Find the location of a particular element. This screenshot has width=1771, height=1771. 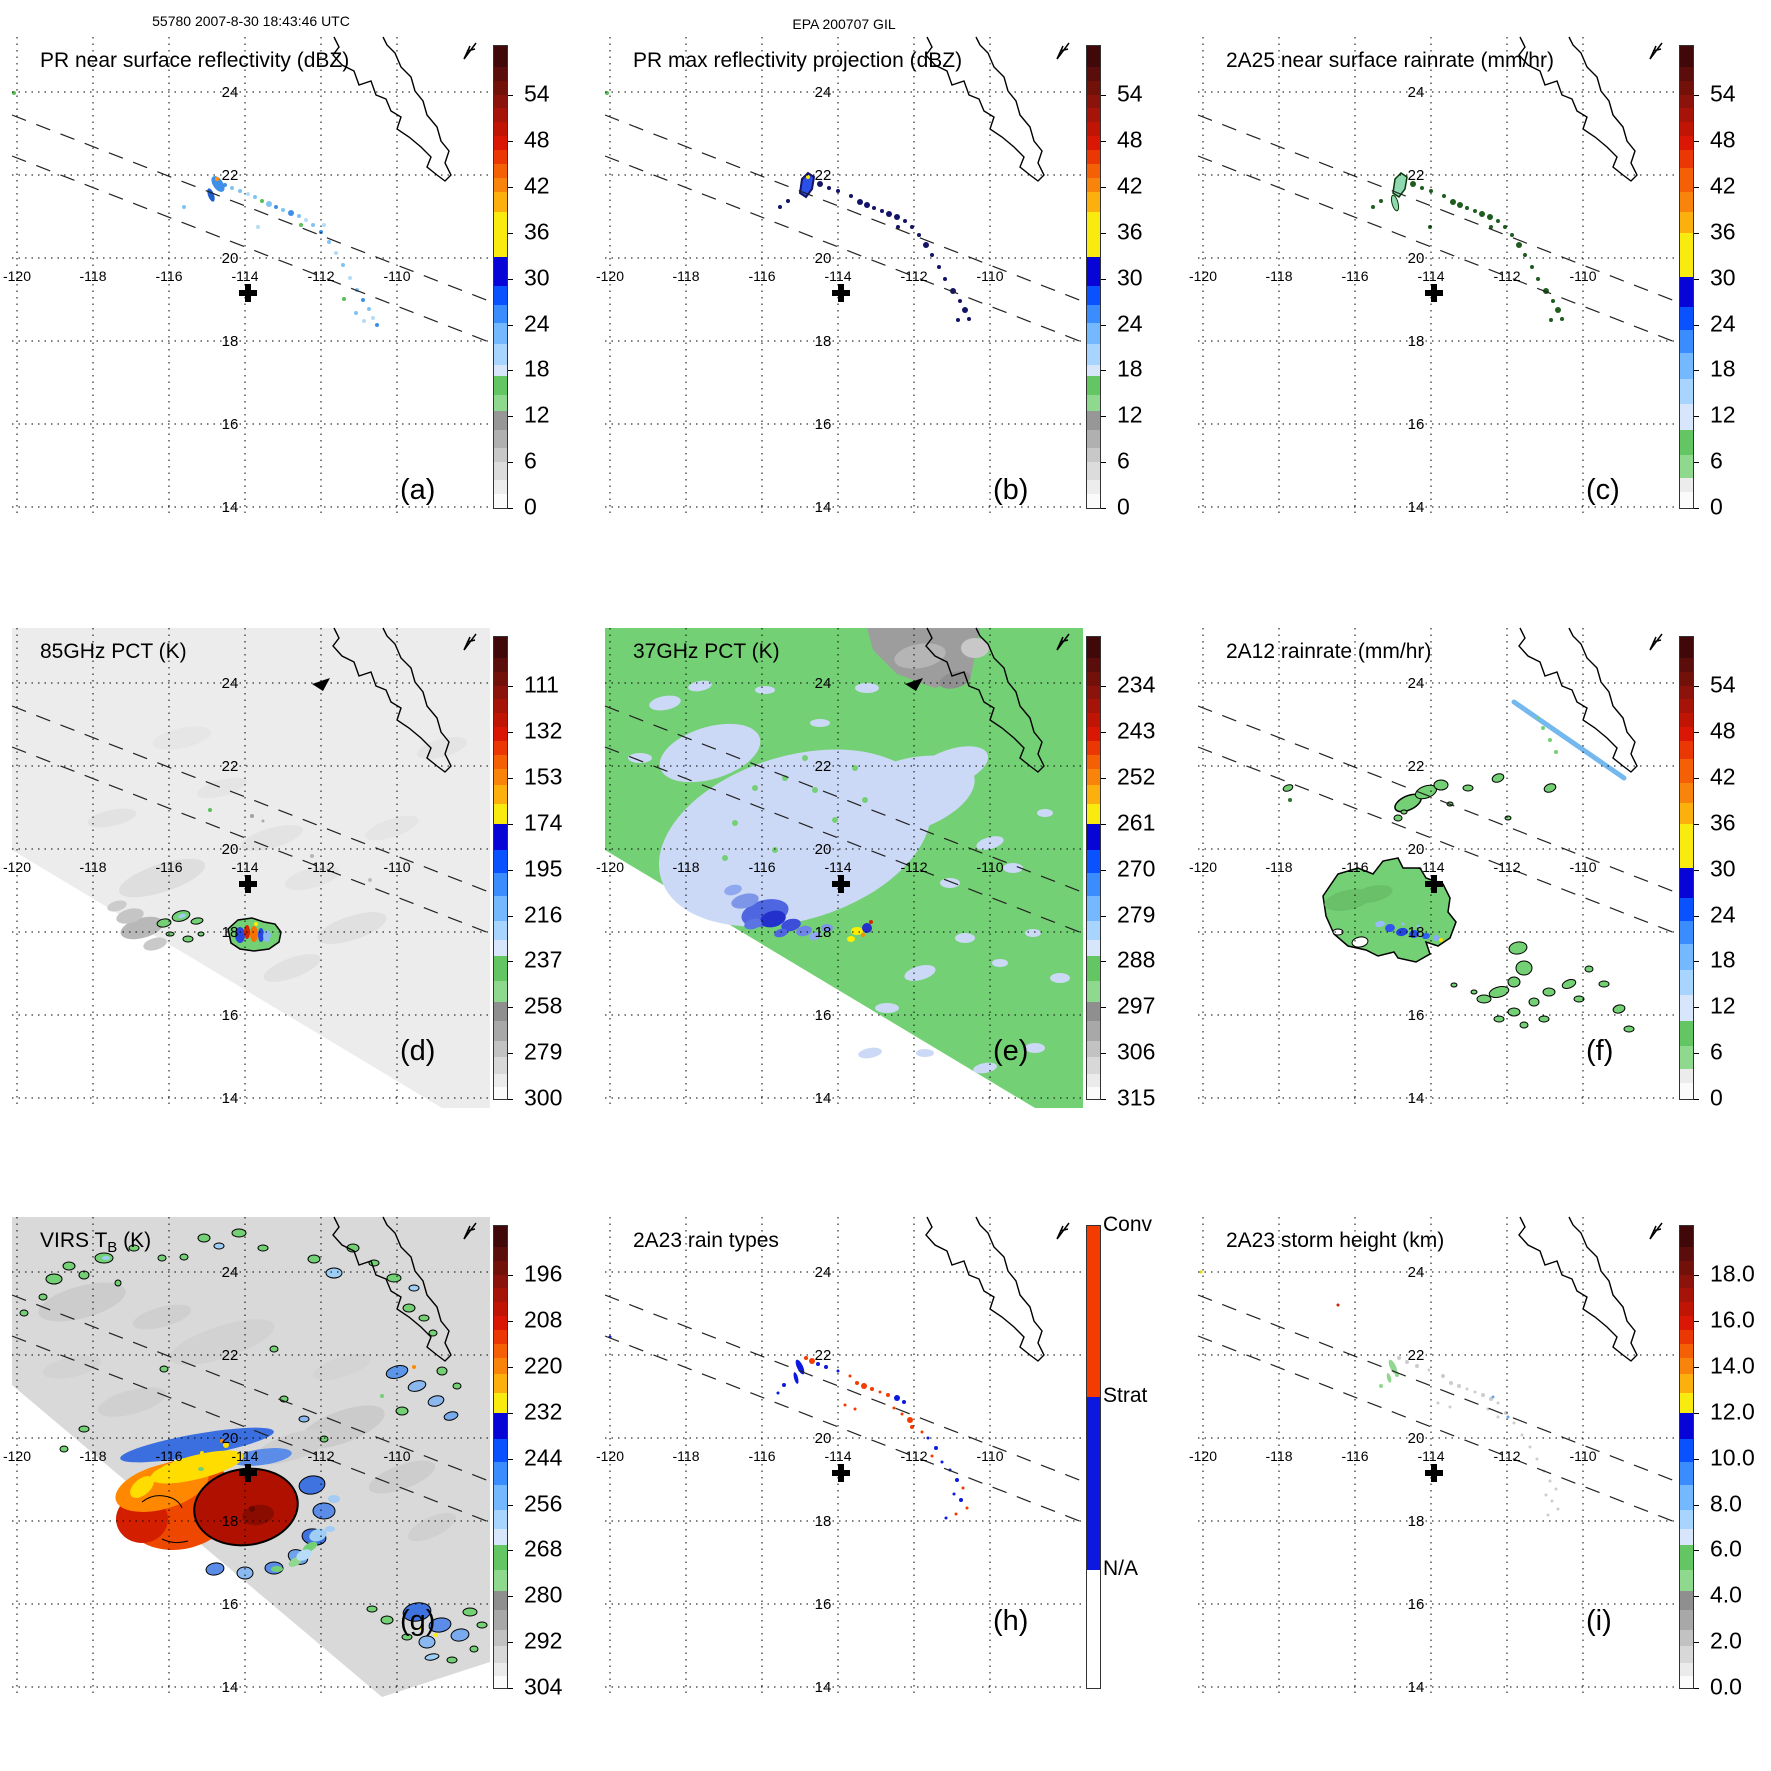

lon-label: -110 is located at coordinates (397, 867).